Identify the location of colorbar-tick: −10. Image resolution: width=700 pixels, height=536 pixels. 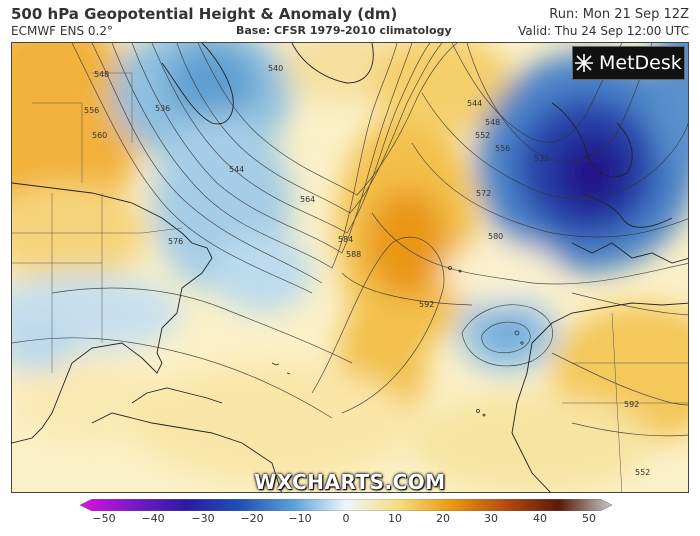
(300, 518).